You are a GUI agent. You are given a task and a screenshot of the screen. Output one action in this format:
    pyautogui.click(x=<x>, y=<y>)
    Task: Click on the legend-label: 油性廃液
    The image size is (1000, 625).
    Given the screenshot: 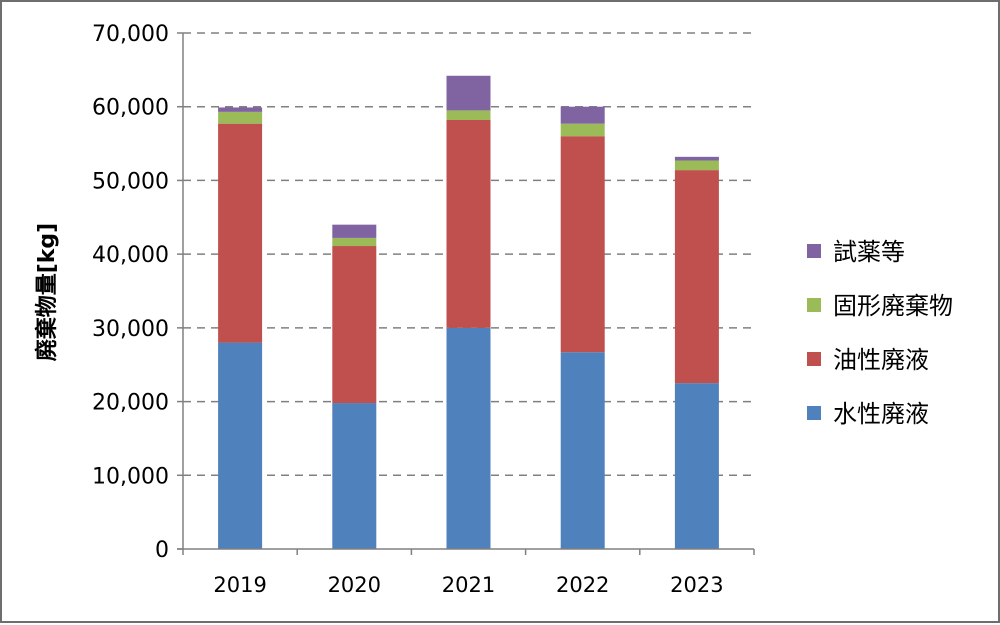 What is the action you would take?
    pyautogui.click(x=881, y=360)
    